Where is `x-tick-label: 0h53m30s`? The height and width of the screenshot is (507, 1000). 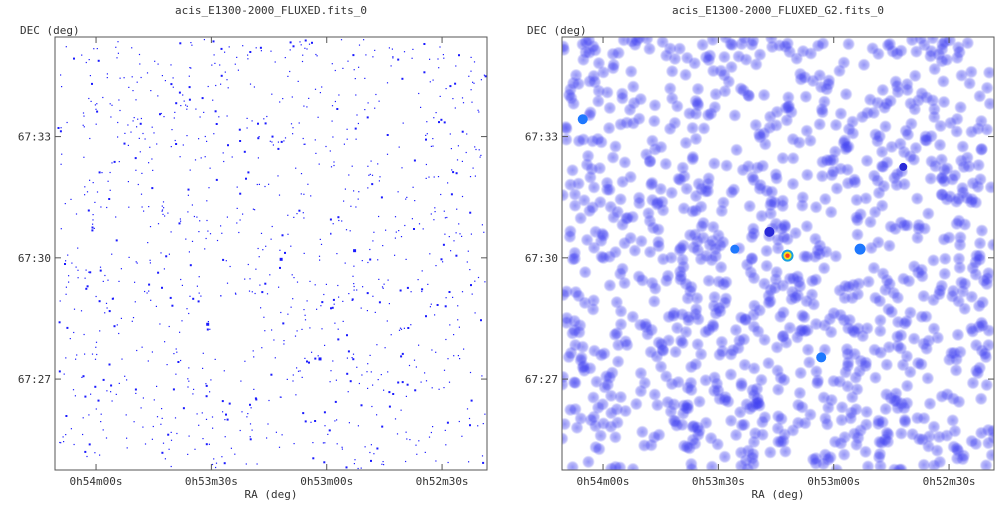 x-tick-label: 0h53m30s is located at coordinates (211, 481).